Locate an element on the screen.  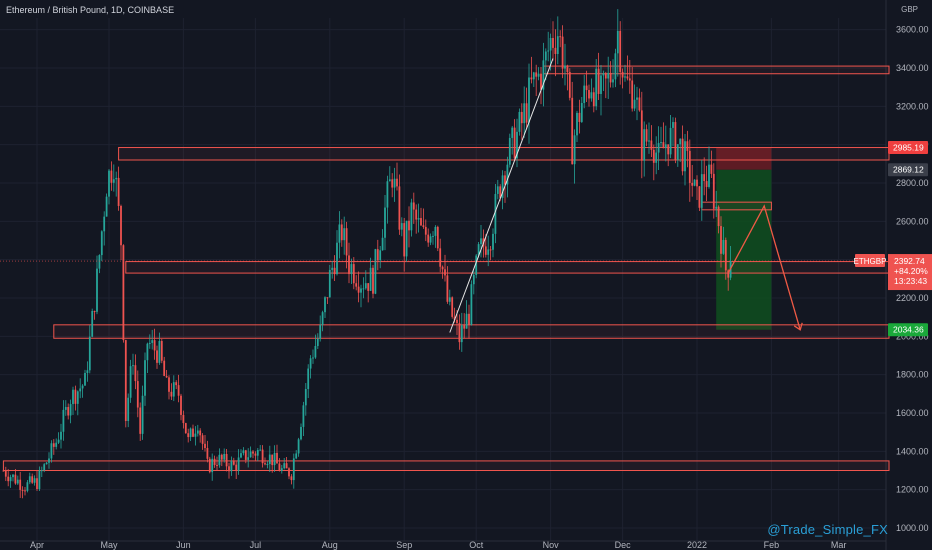
projection-arrowhead is located at coordinates (798, 326).